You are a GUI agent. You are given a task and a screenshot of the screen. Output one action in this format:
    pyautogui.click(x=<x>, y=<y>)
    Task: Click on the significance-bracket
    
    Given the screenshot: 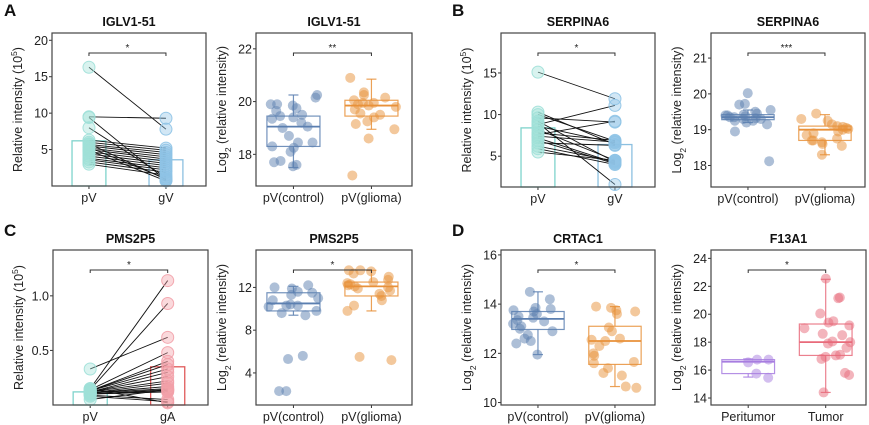 What is the action you would take?
    pyautogui.click(x=332, y=271)
    